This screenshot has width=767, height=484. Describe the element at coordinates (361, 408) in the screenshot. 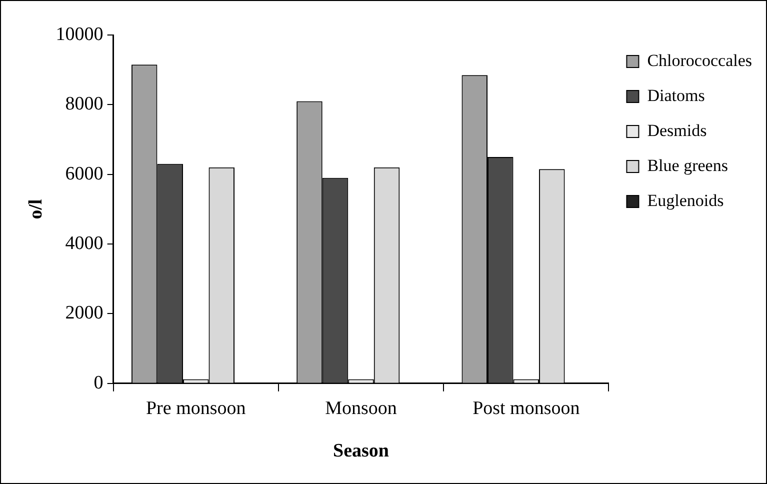

I see `x-tick-label: Monsoon` at that location.